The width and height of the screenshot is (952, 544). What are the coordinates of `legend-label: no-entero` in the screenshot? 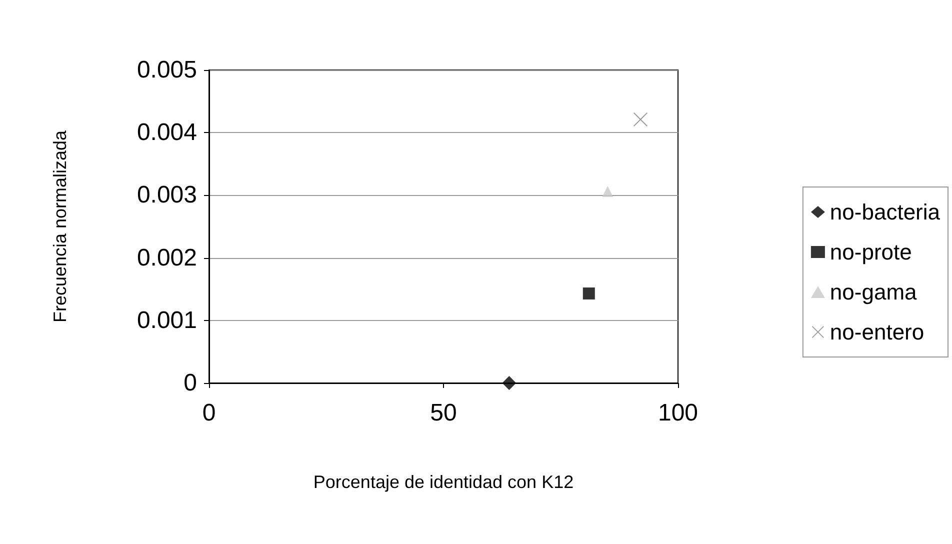 It's located at (877, 332).